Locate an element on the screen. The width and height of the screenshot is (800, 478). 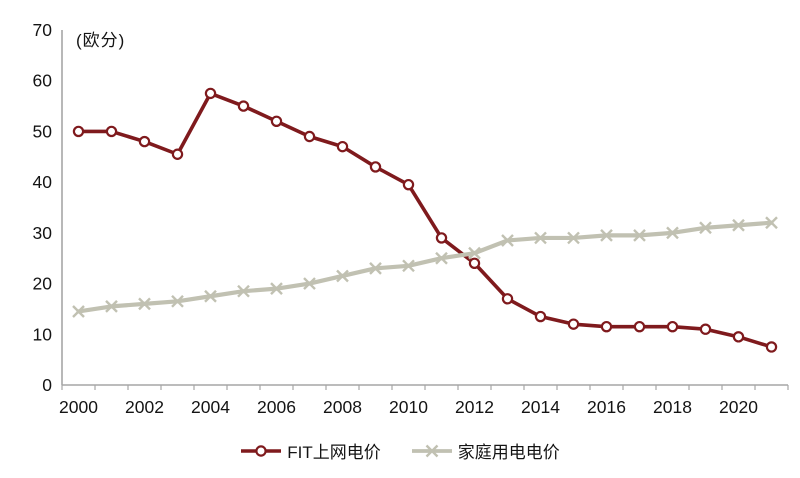
y-tick-label: 30 is located at coordinates (43, 233).